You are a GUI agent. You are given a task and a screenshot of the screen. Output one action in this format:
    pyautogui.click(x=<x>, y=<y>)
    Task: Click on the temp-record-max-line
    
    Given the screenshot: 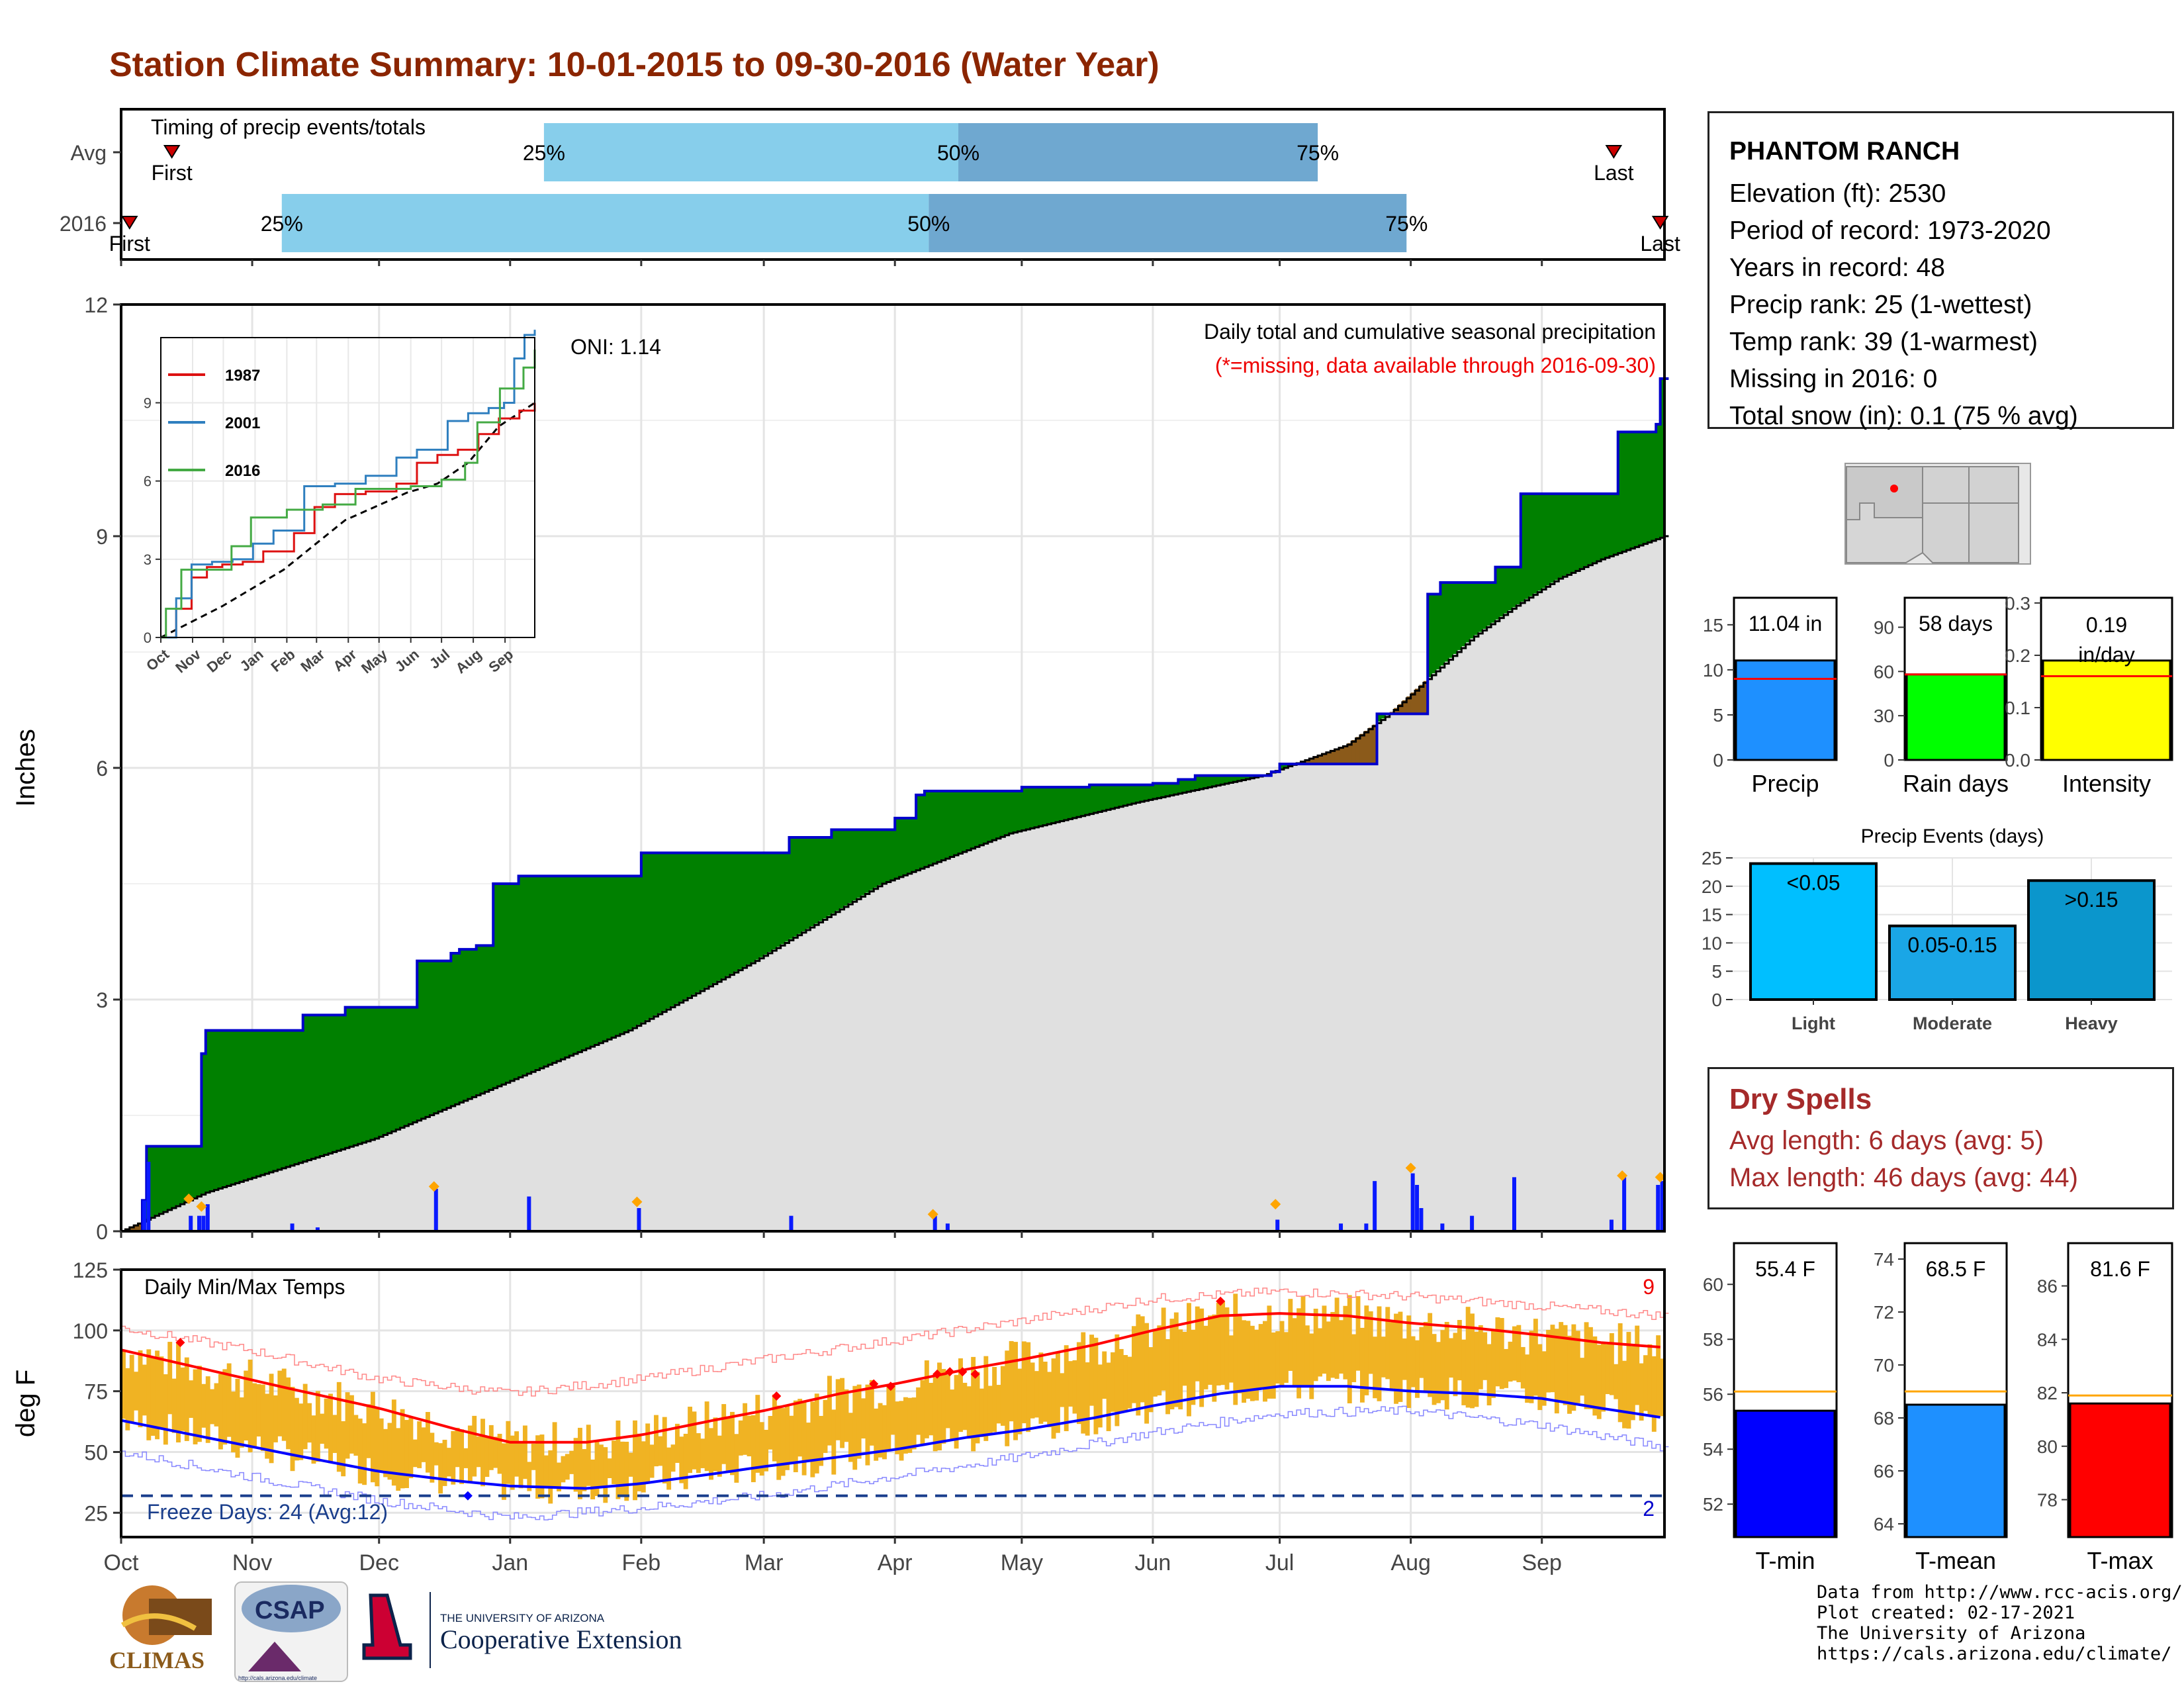 What is the action you would take?
    pyautogui.click(x=895, y=1342)
    